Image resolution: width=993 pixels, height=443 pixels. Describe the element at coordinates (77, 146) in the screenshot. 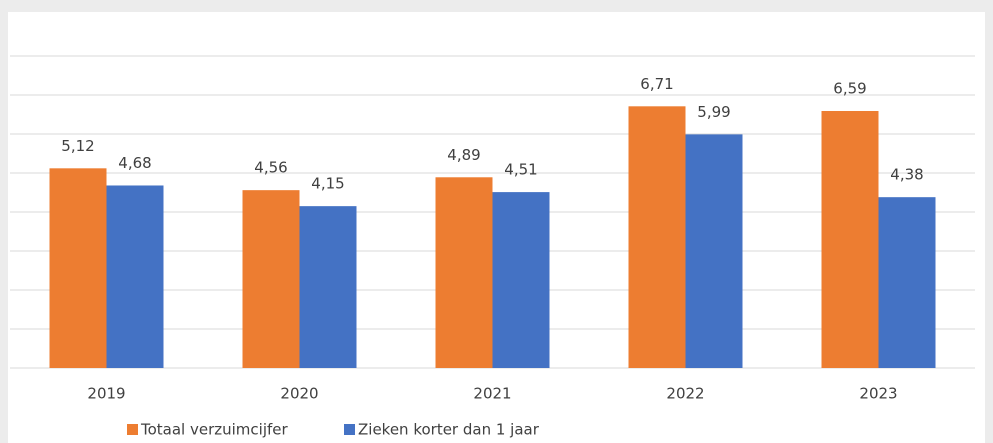

I see `data-label: 5,12` at that location.